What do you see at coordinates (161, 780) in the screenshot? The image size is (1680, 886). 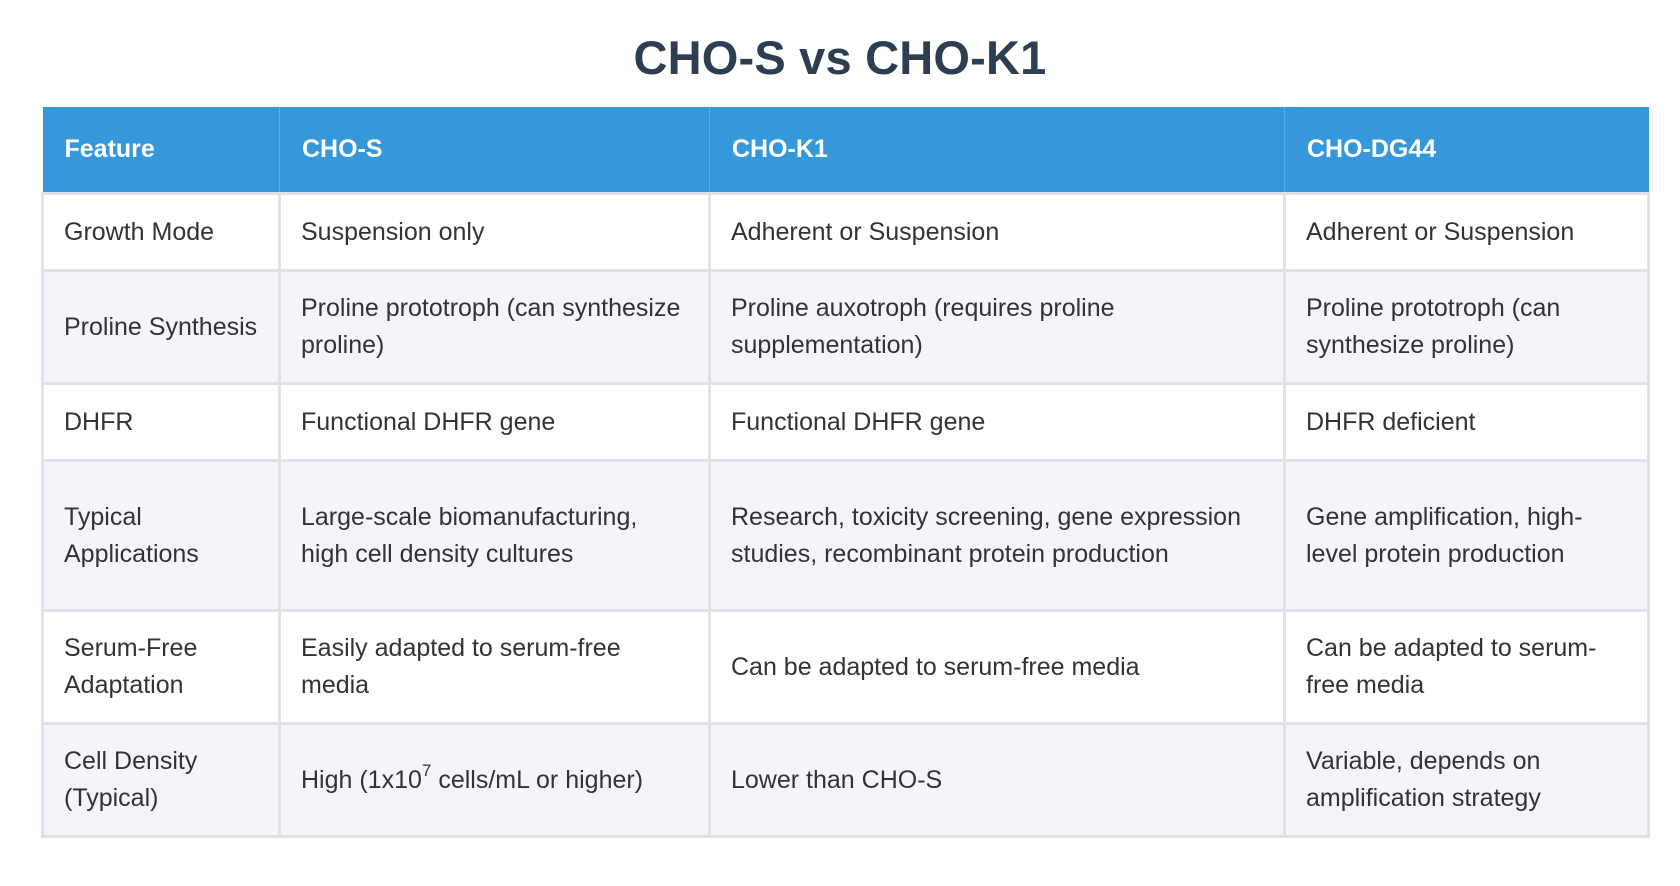 I see `feature-cell: Cell Density (Typical)` at bounding box center [161, 780].